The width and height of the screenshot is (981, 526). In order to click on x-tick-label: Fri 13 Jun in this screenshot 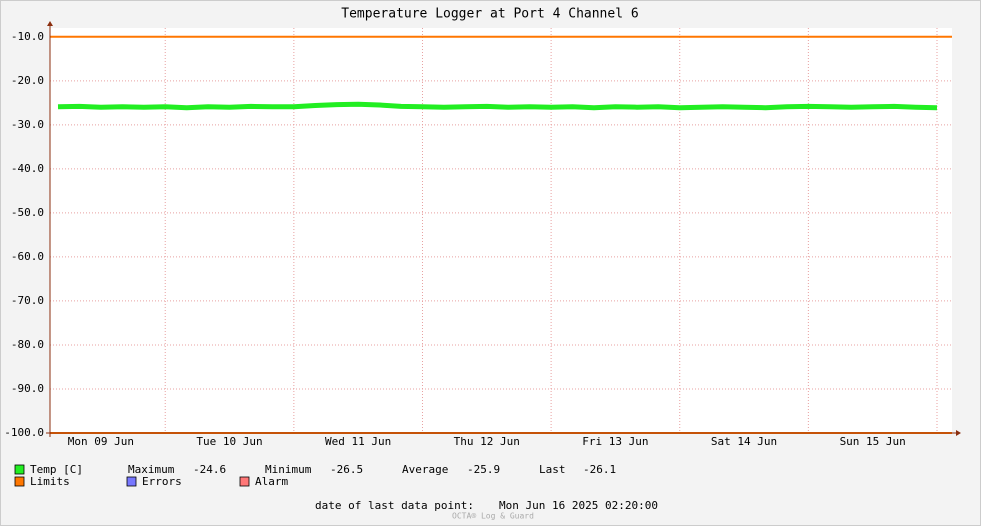, I will do `click(615, 441)`.